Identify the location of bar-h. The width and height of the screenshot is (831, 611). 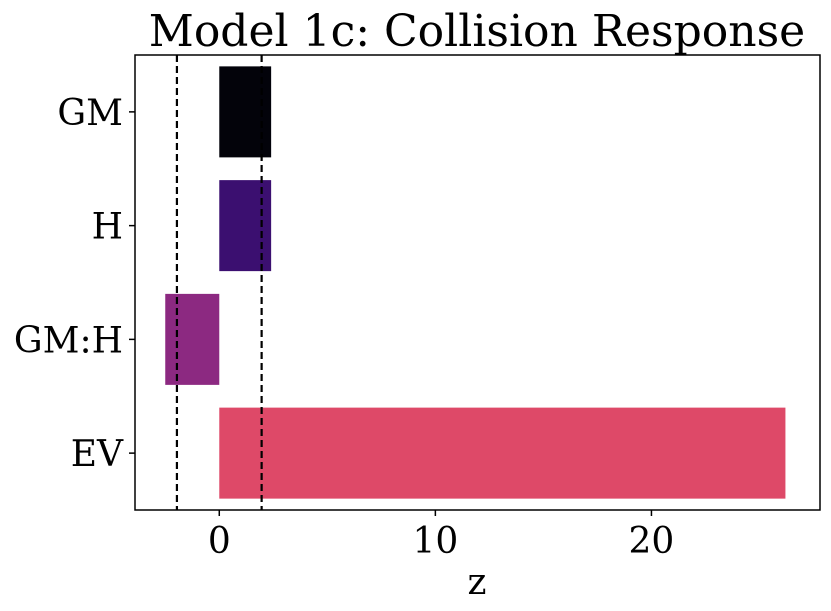
(245, 226).